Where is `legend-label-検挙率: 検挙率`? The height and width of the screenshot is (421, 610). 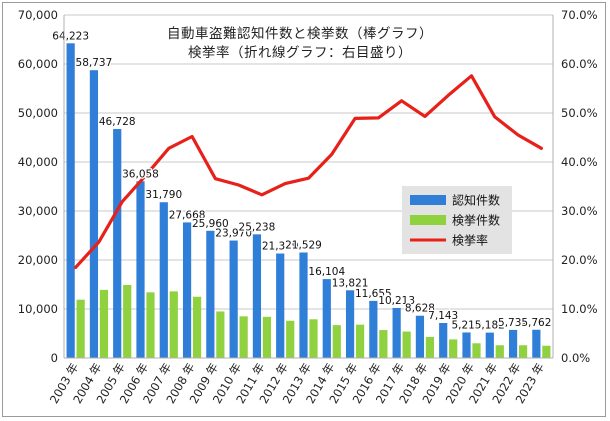 legend-label-検挙率: 検挙率 is located at coordinates (470, 240).